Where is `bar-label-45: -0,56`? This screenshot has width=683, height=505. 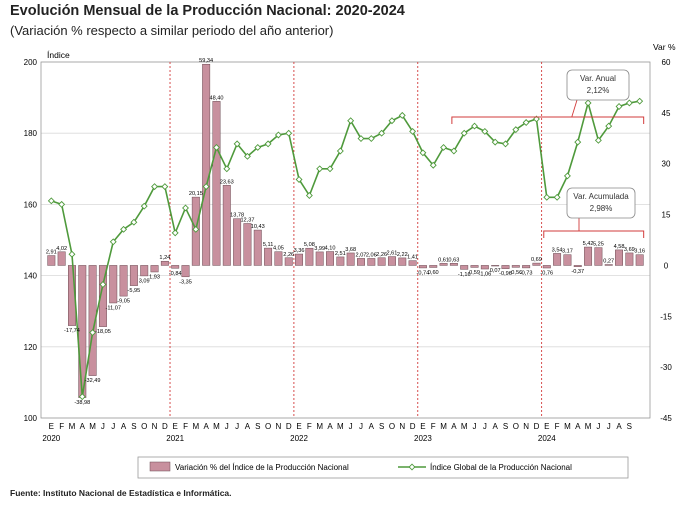 bar-label-45: -0,56 is located at coordinates (515, 273).